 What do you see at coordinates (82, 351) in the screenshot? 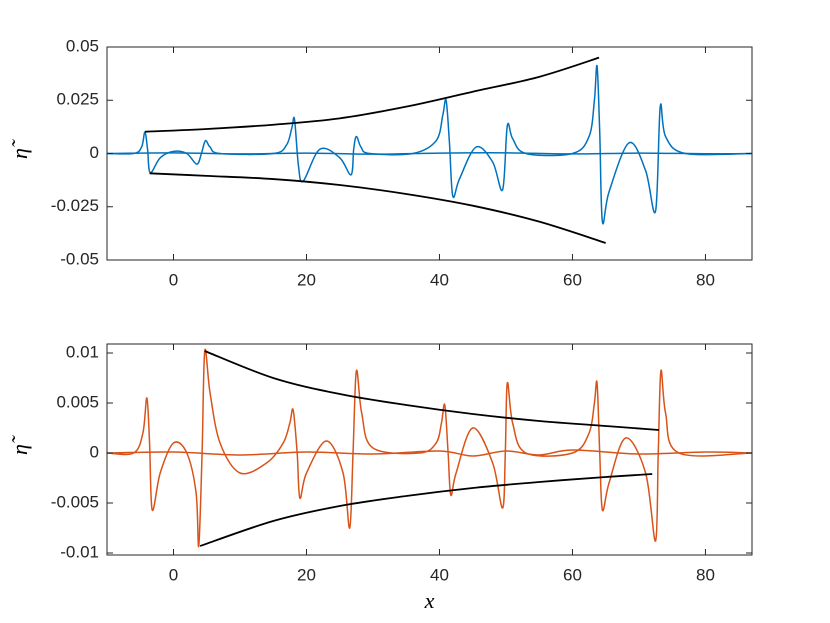
I see `y-tick-label: 0.01` at bounding box center [82, 351].